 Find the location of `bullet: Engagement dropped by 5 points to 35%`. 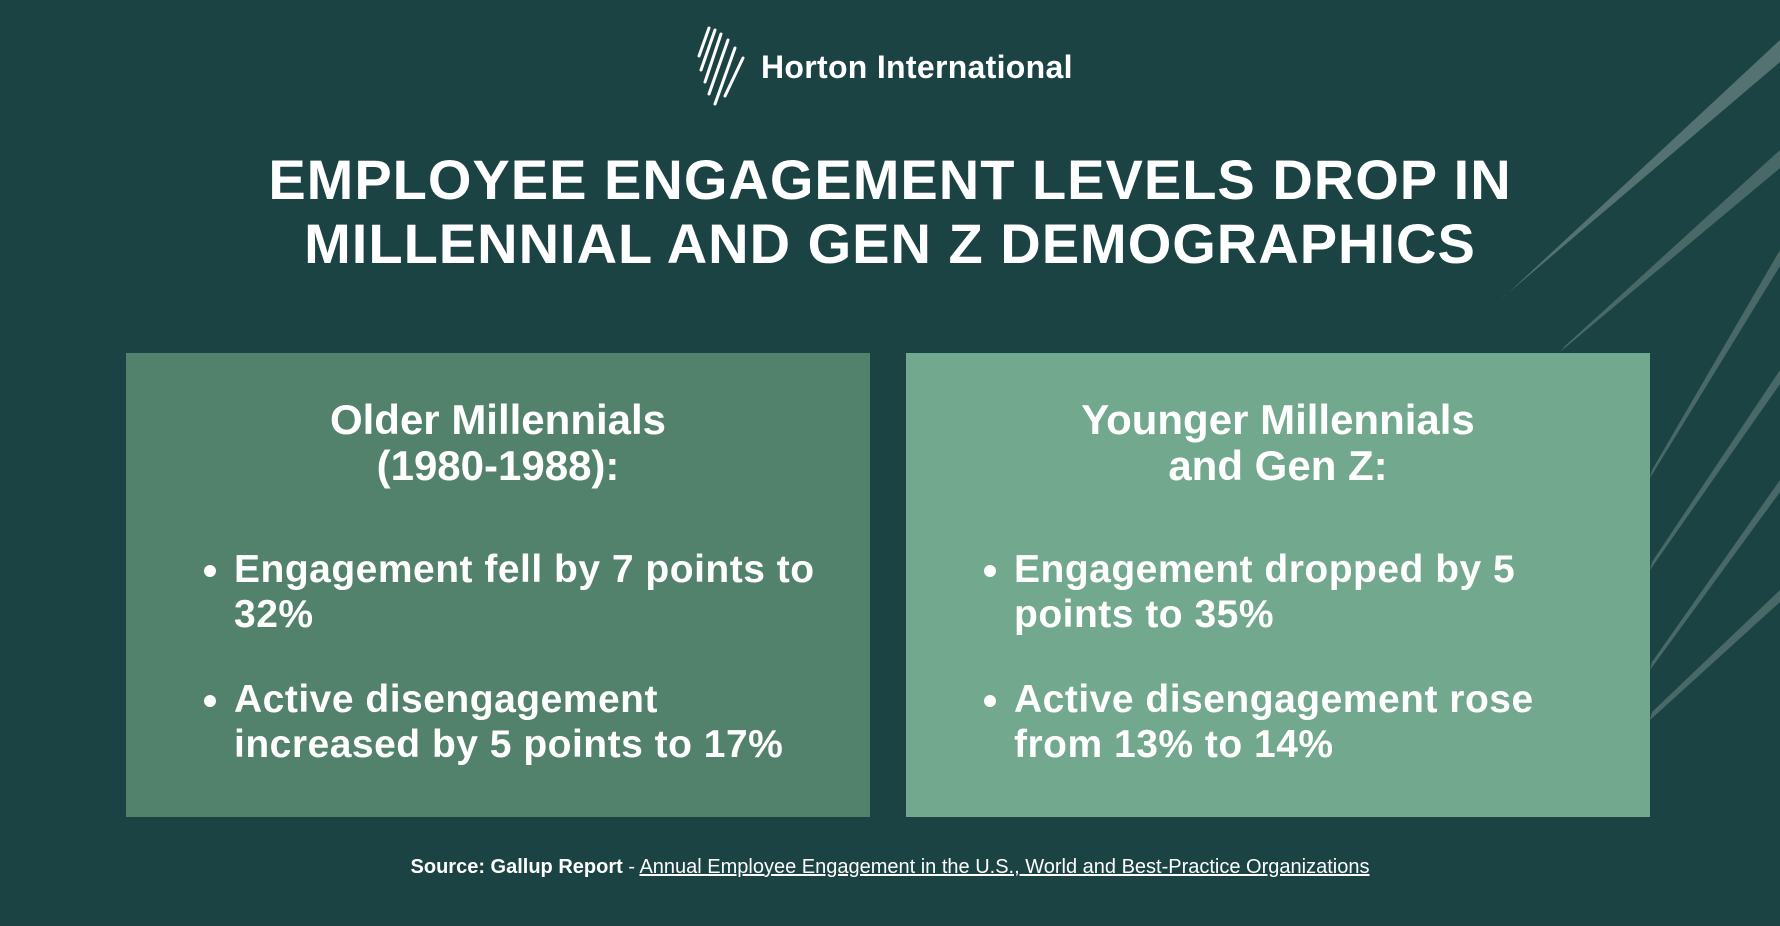

bullet: Engagement dropped by 5 points to 35% is located at coordinates (1304, 592).